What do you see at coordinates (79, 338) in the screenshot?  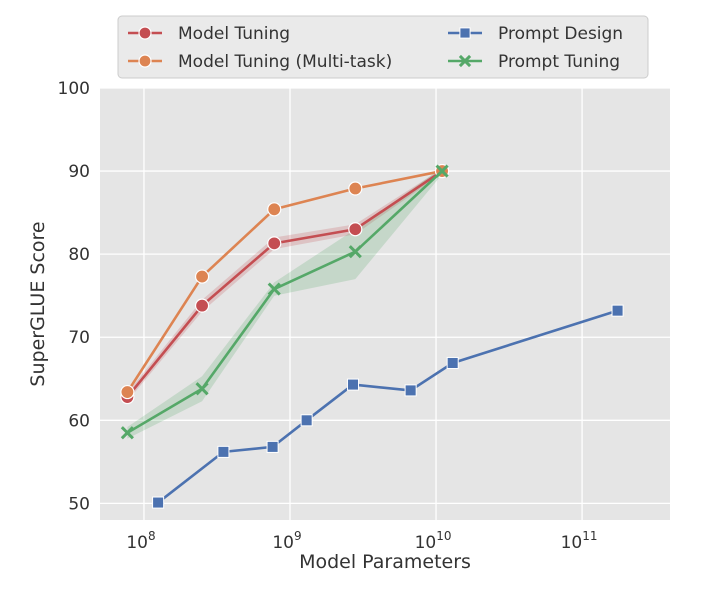 I see `y-tick-label: 70` at bounding box center [79, 338].